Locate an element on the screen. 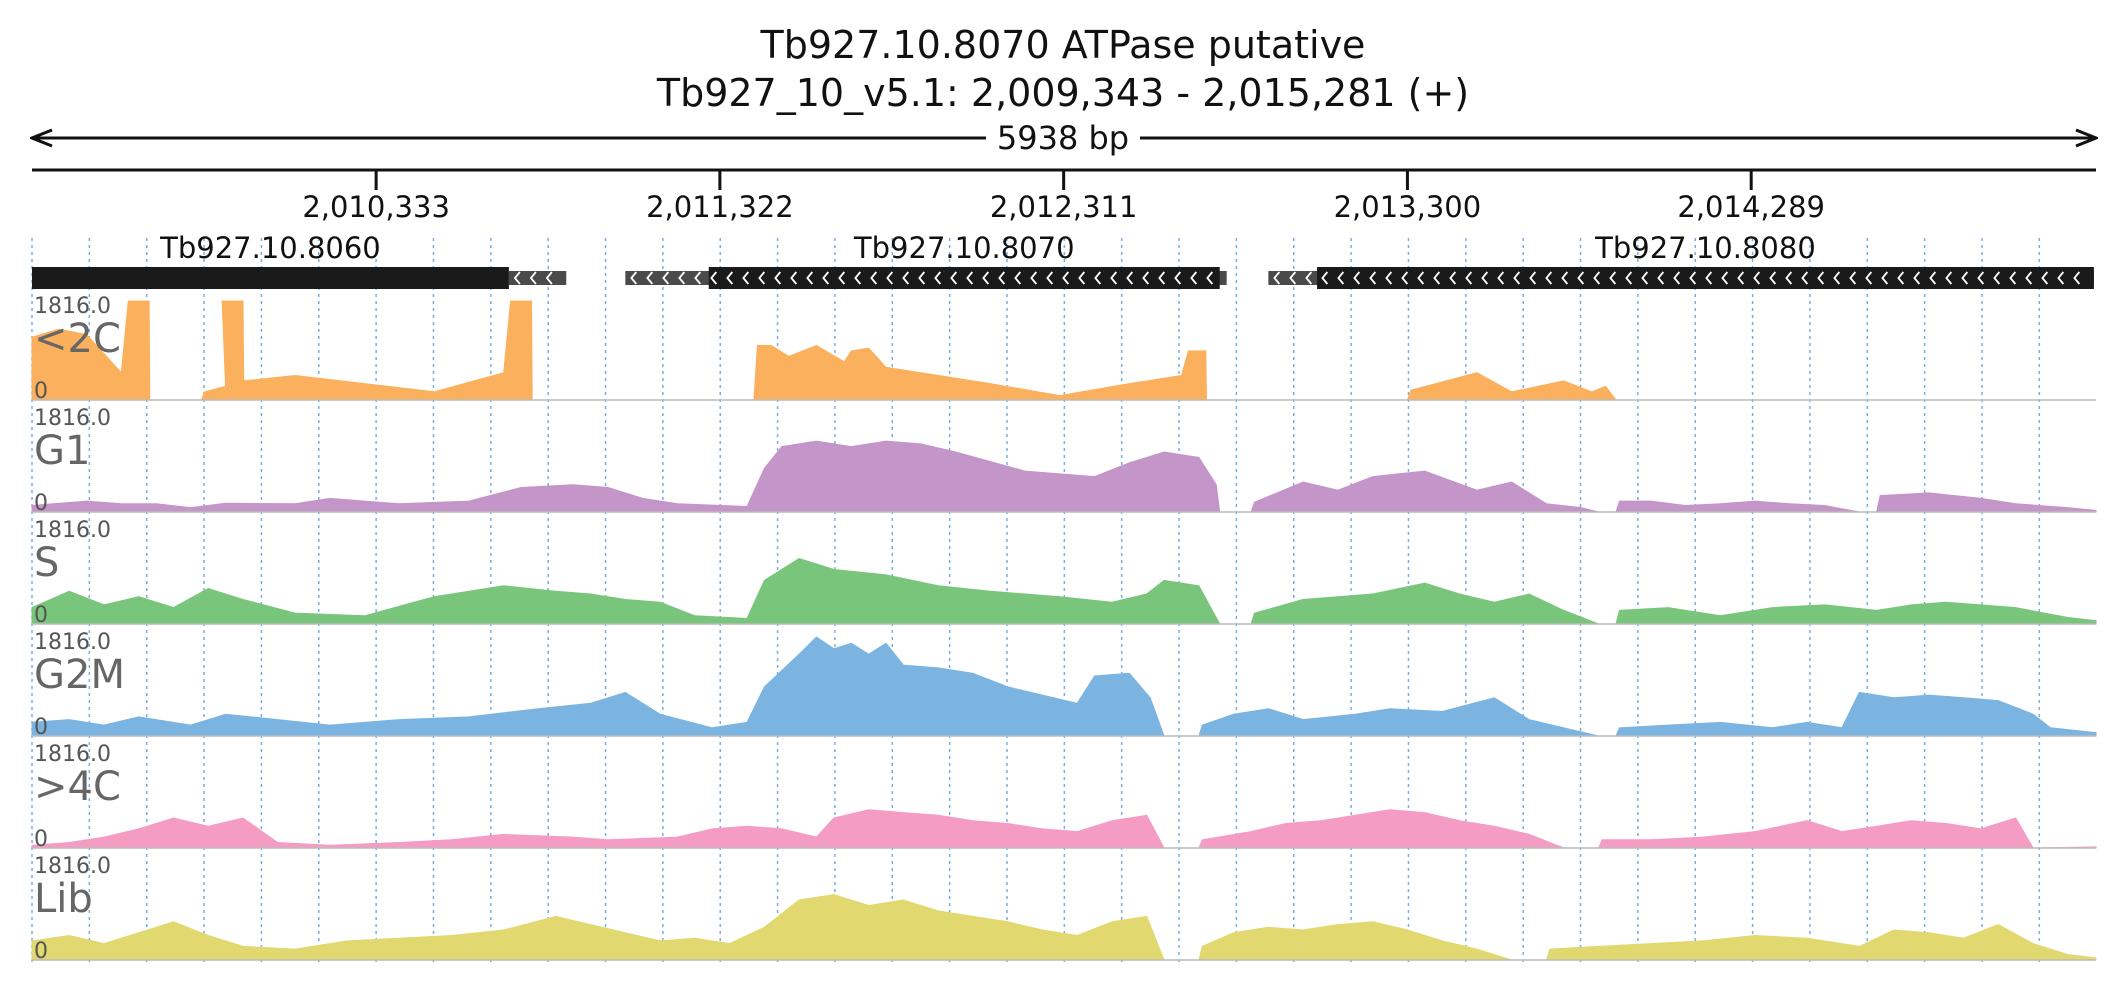 Image resolution: width=2126 pixels, height=1005 pixels. track-max-label-0: 1816.0 is located at coordinates (72, 306).